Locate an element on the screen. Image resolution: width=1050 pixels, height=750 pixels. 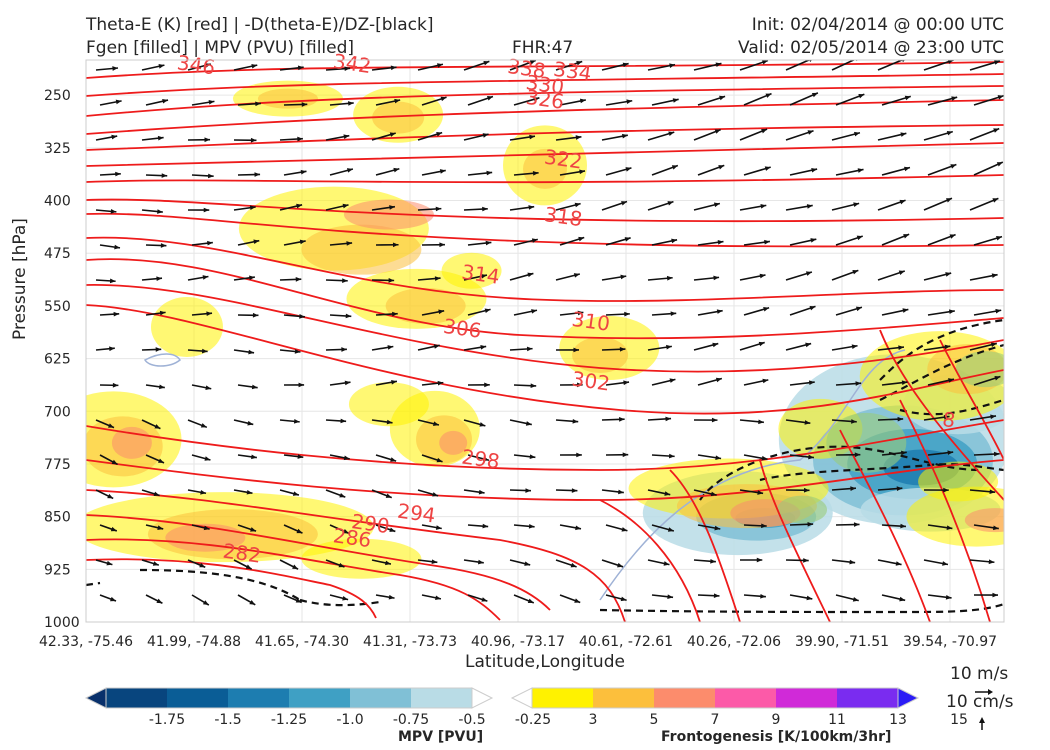
fgen-colorbar-swatch is located at coordinates (624, 698).